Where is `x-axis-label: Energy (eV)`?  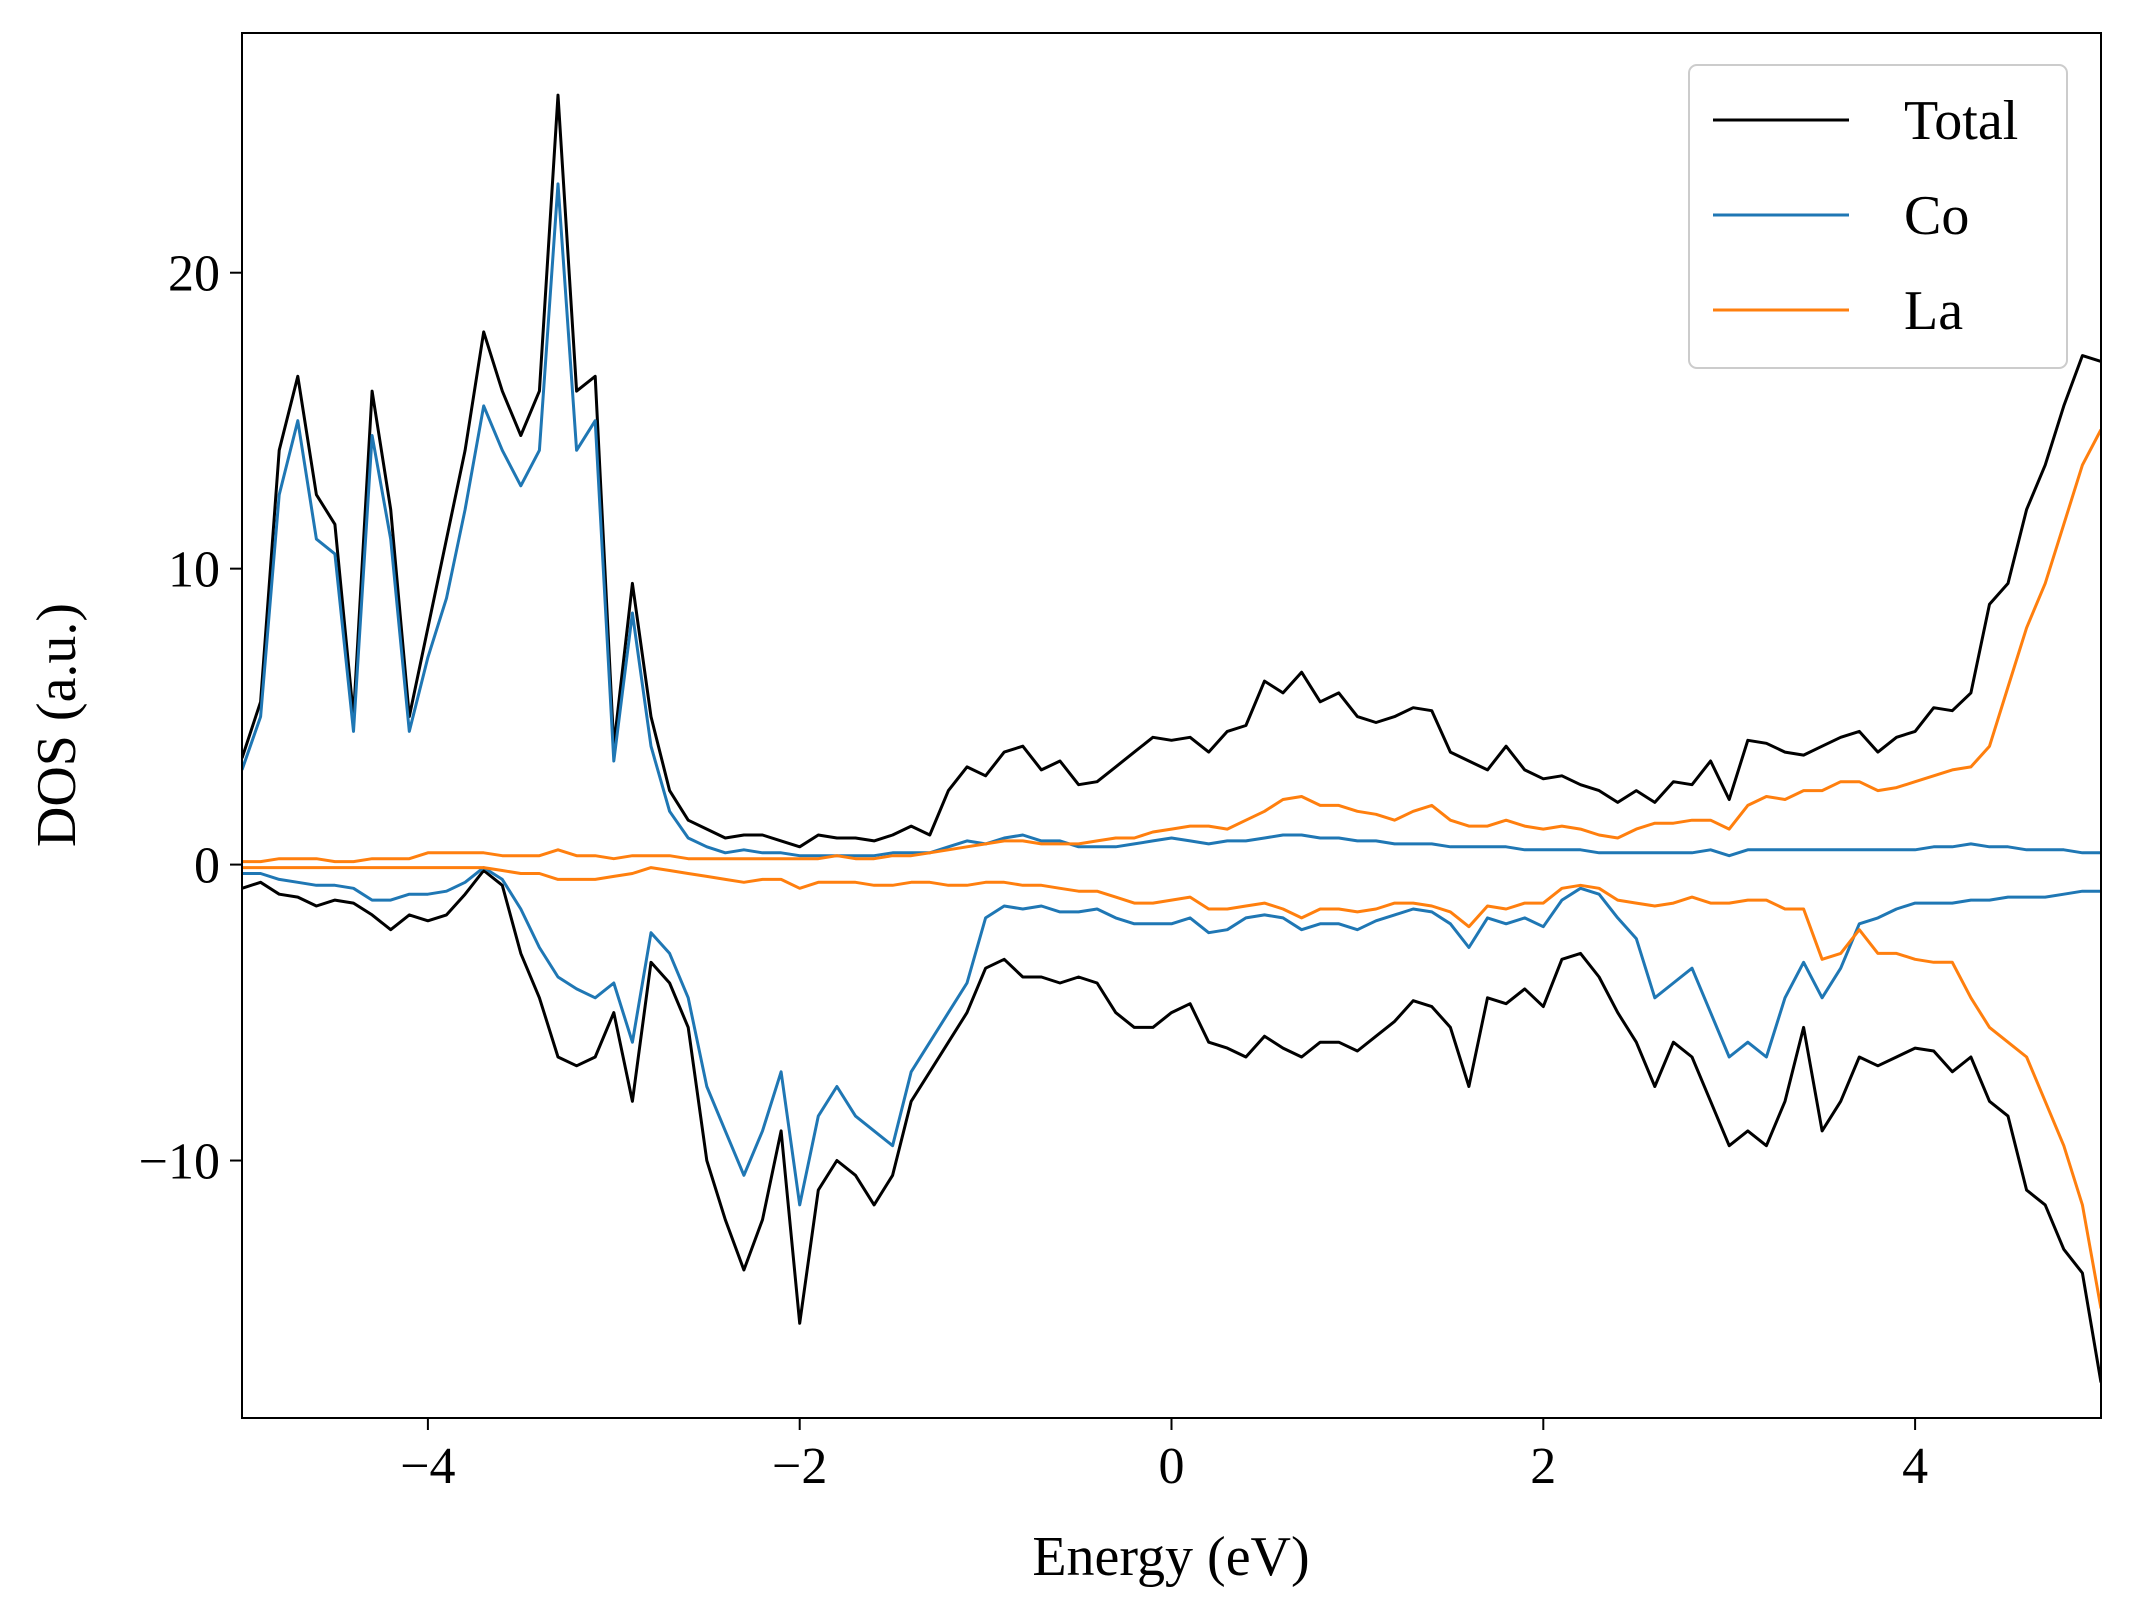 x-axis-label: Energy (eV) is located at coordinates (1170, 1557).